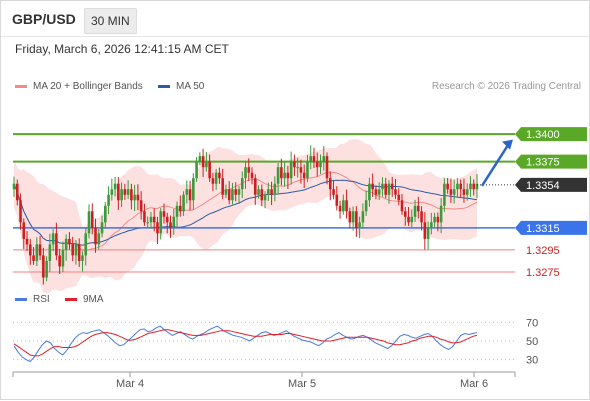 This screenshot has height=401, width=590. What do you see at coordinates (44, 19) in the screenshot?
I see `symbol-title: GBP/USD` at bounding box center [44, 19].